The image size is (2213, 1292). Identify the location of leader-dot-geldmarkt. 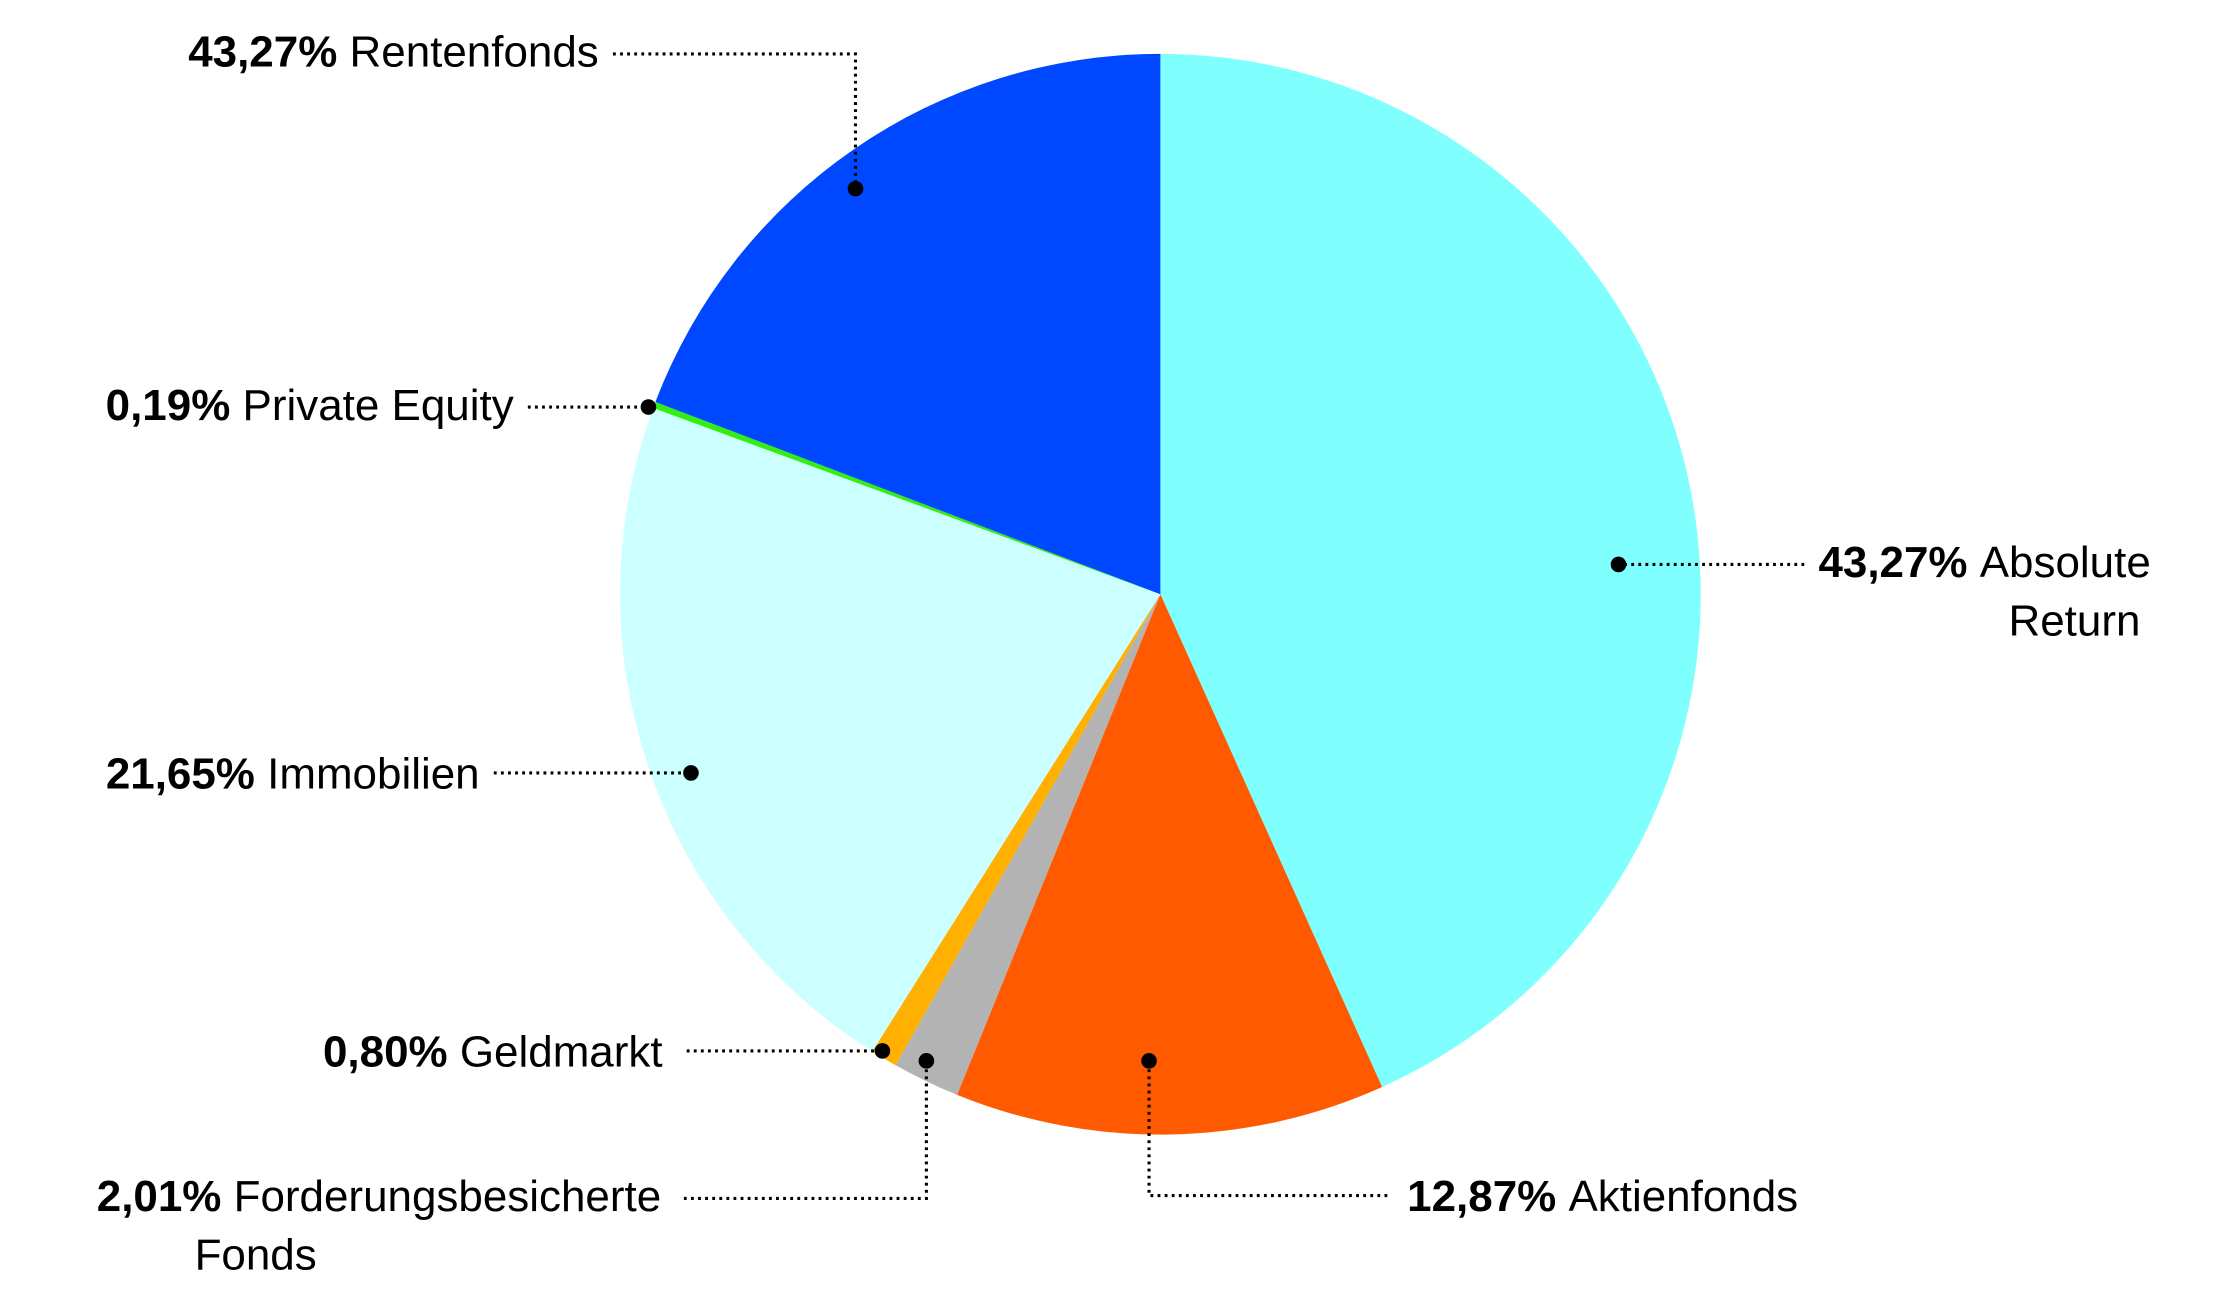
(882, 1051).